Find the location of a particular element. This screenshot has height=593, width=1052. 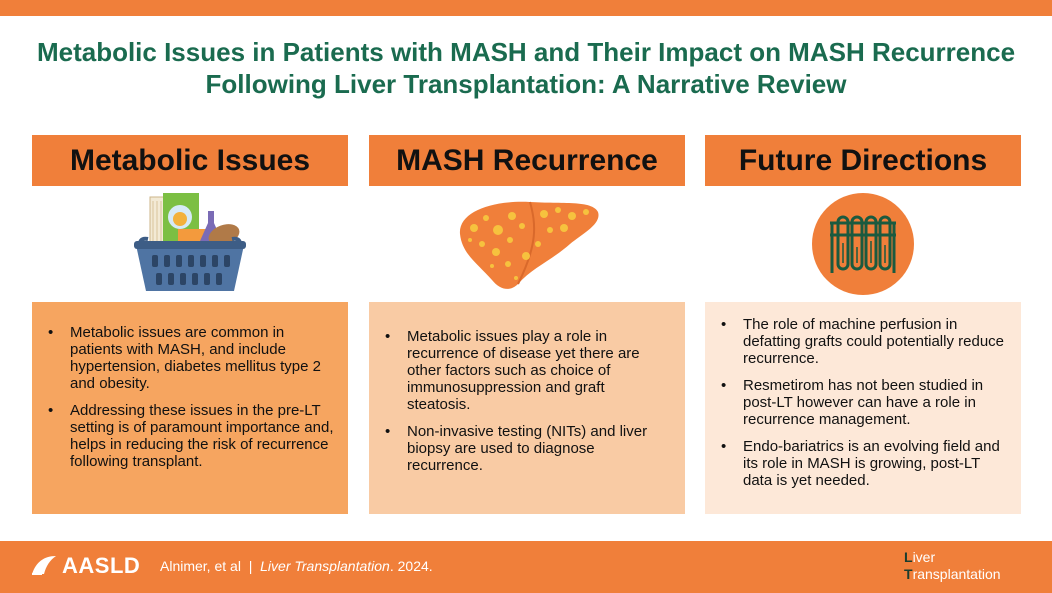

lt-logo-word-2: ransplantation is located at coordinates (956, 574).